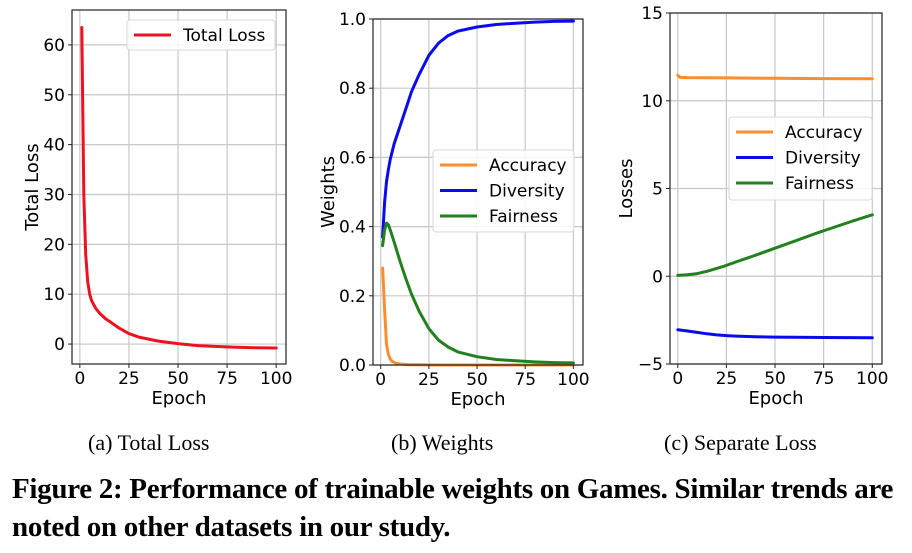  Describe the element at coordinates (352, 20) in the screenshot. I see `y-tick-label: 1.0` at that location.